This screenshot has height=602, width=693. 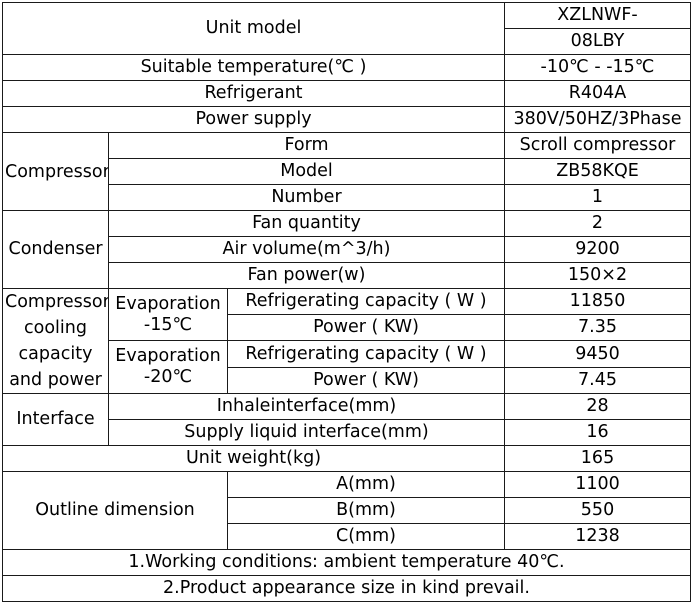 What do you see at coordinates (168, 377) in the screenshot?
I see `evaporation-20-line2: -20℃` at bounding box center [168, 377].